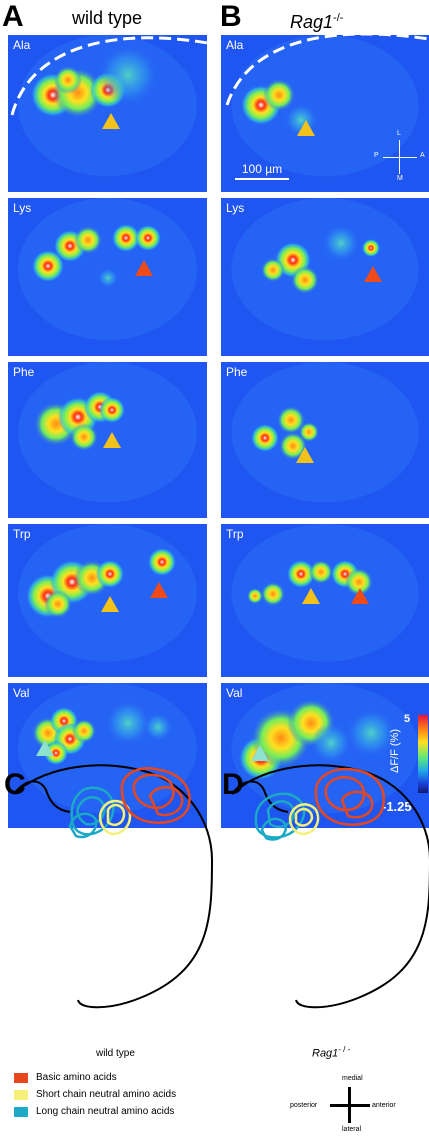  What do you see at coordinates (111, 121) in the screenshot?
I see `arrowhead-ala-wt` at bounding box center [111, 121].